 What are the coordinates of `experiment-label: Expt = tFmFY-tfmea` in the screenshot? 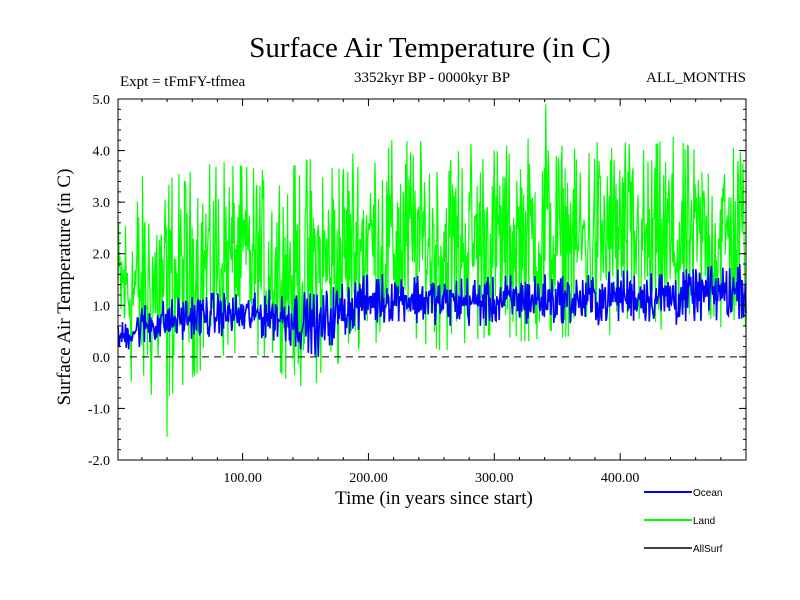 It's located at (182, 82).